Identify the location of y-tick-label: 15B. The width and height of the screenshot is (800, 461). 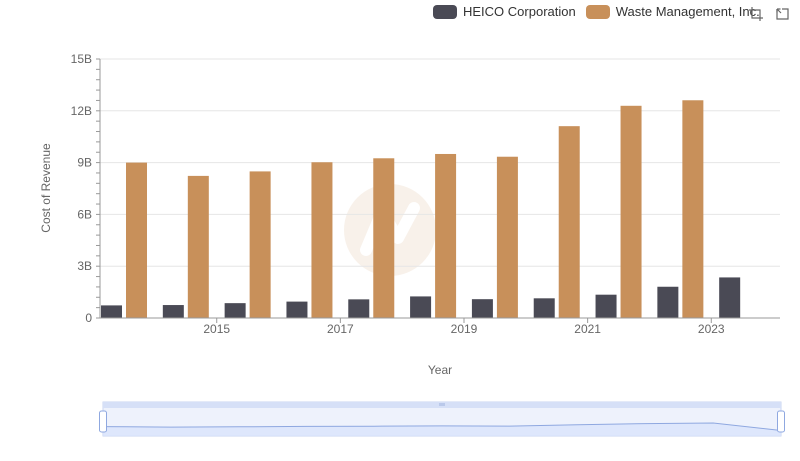
(81, 59).